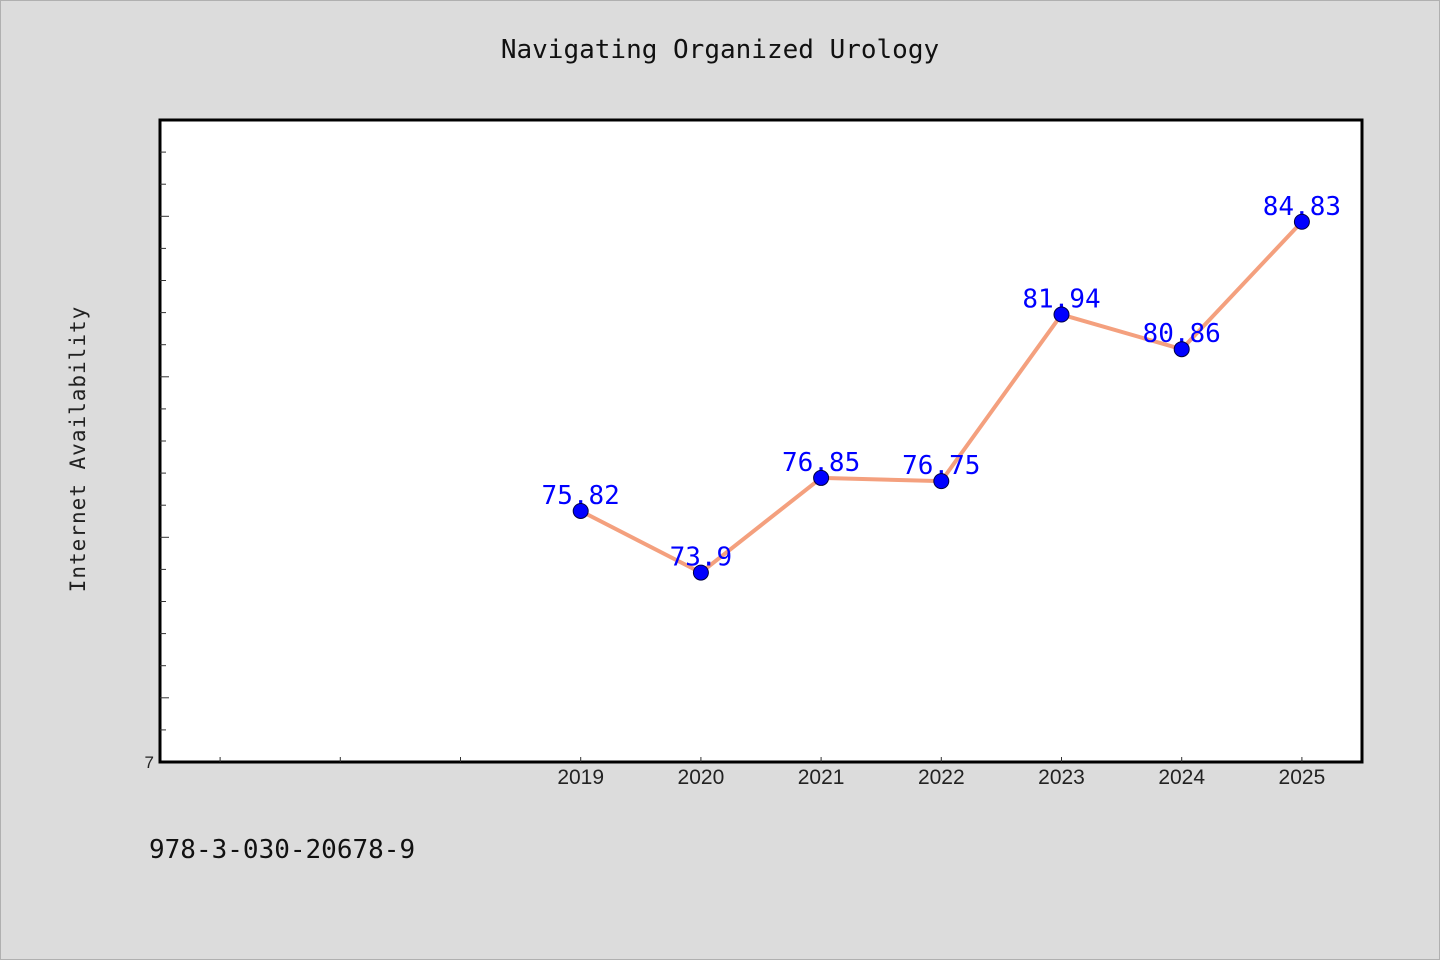 The width and height of the screenshot is (1440, 960). I want to click on x-tick-label: 2022, so click(941, 777).